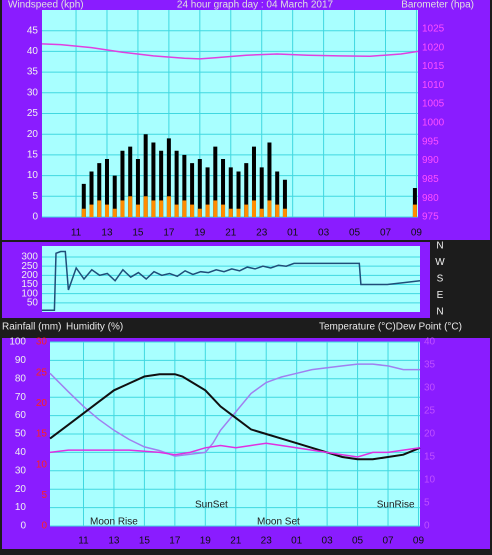  What do you see at coordinates (29, 284) in the screenshot?
I see `y-tick-label: 150` at bounding box center [29, 284].